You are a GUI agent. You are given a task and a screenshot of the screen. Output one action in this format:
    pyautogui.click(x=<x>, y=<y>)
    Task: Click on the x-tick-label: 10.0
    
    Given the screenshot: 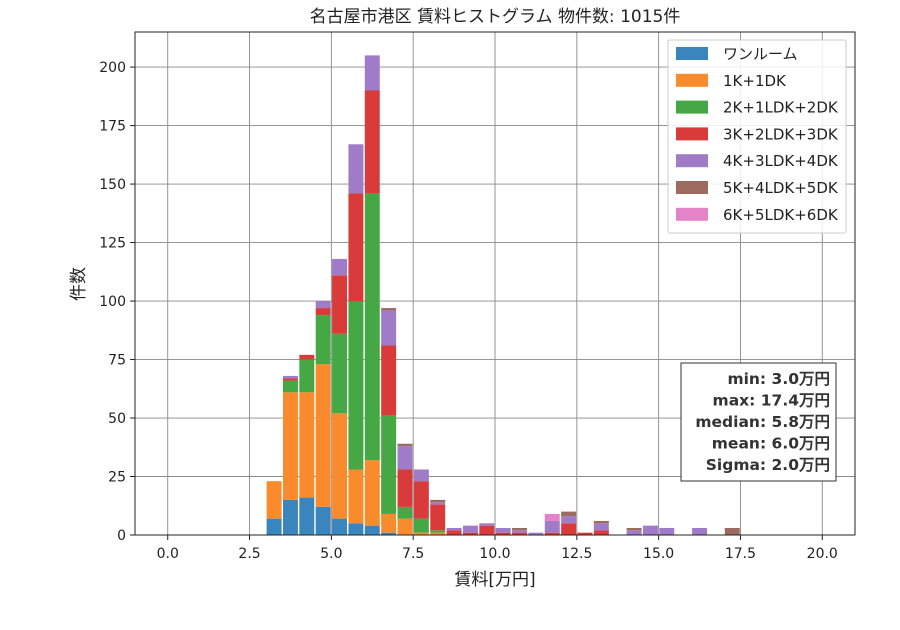 What is the action you would take?
    pyautogui.click(x=494, y=554)
    